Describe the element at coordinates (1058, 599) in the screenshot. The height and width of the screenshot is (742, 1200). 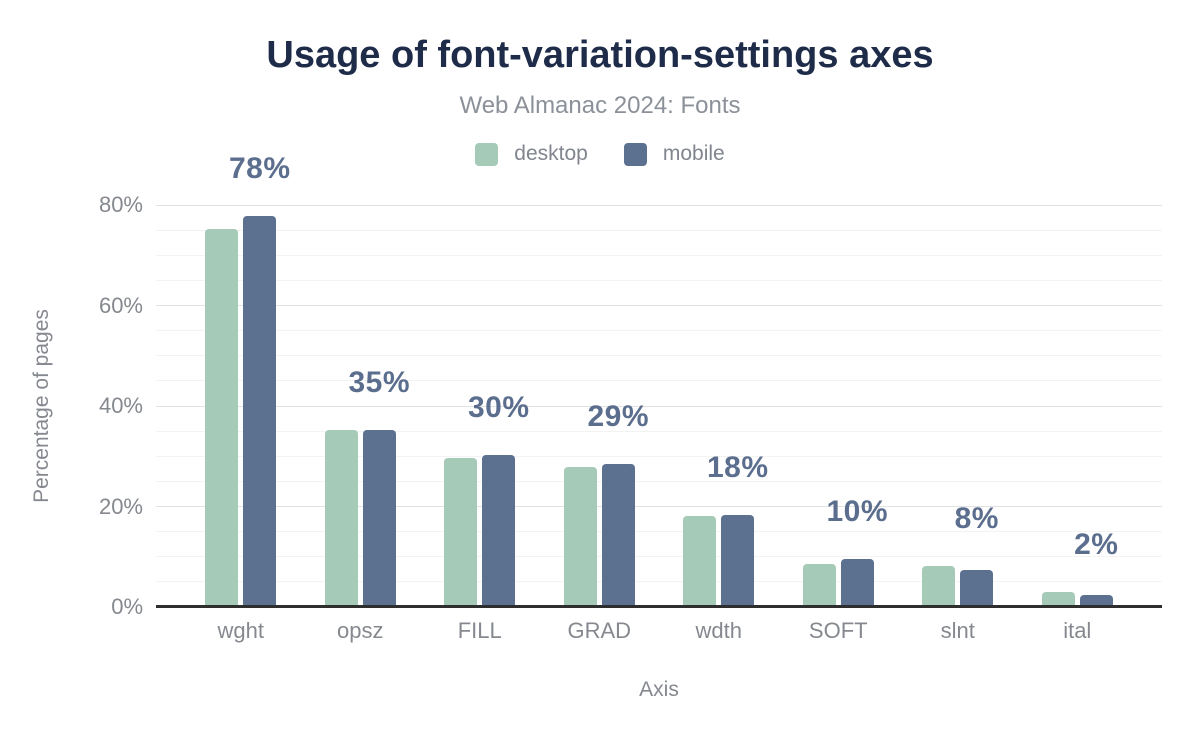
I see `bar-desktop-ital` at that location.